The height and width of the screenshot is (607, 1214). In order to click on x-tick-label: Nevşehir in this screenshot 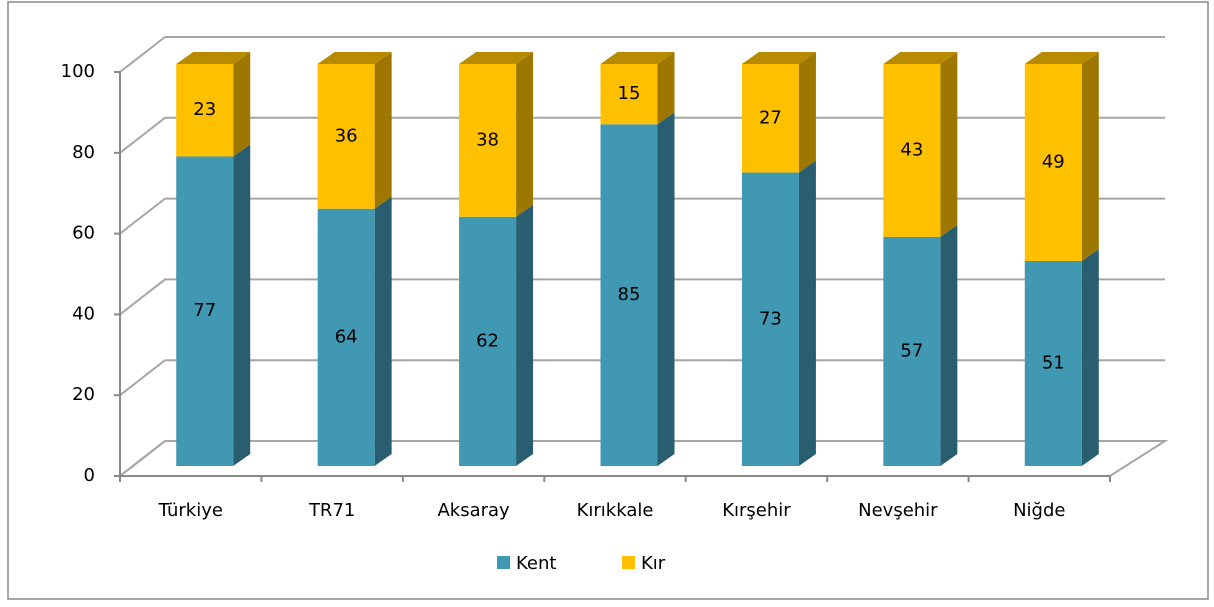, I will do `click(898, 510)`.